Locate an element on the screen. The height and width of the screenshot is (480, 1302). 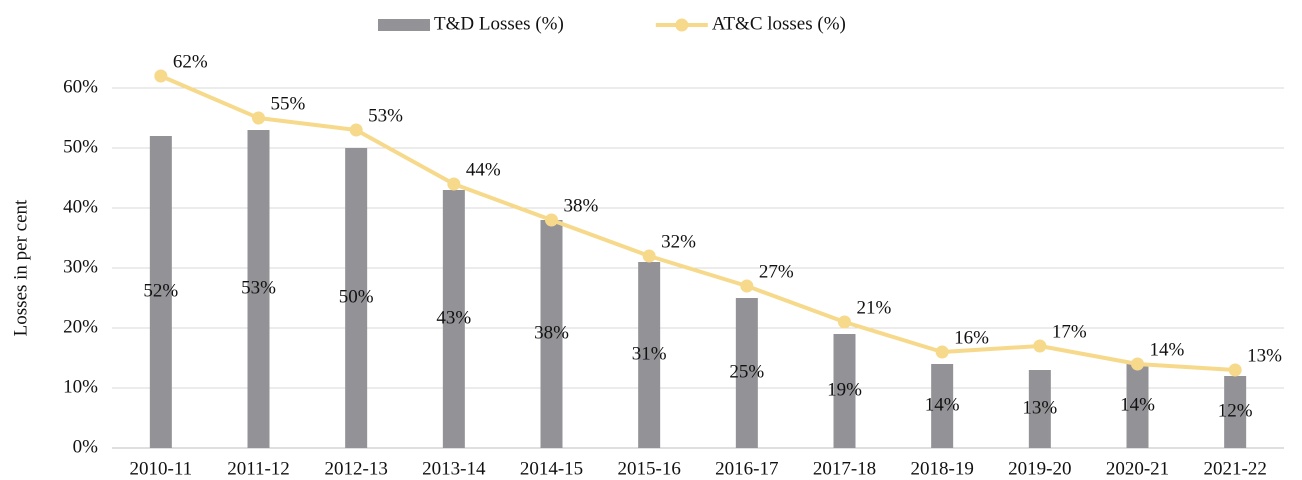
line-value-label: 62% is located at coordinates (190, 61).